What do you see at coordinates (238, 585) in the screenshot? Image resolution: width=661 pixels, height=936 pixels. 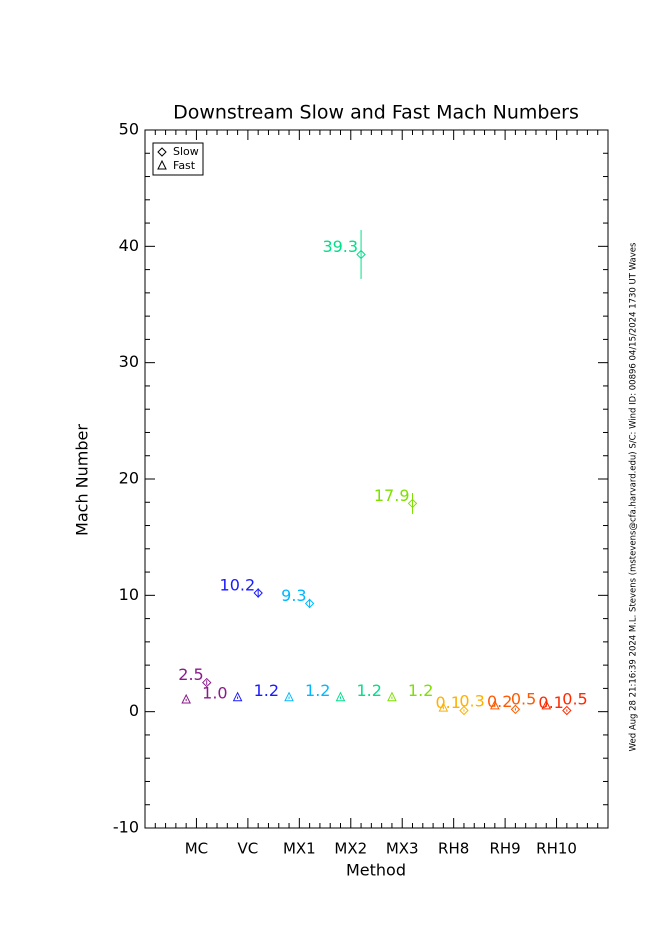 I see `data-label: 10.2` at bounding box center [238, 585].